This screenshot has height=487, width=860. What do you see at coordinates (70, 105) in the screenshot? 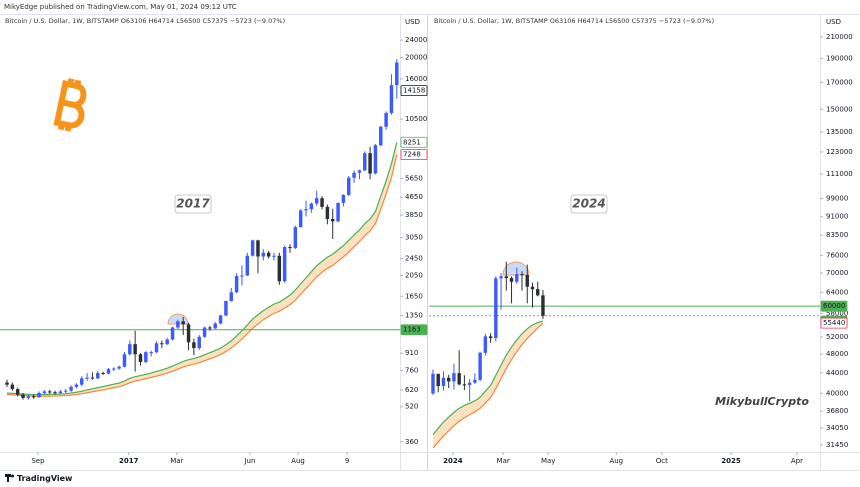
I see `bitcoin-logo` at bounding box center [70, 105].